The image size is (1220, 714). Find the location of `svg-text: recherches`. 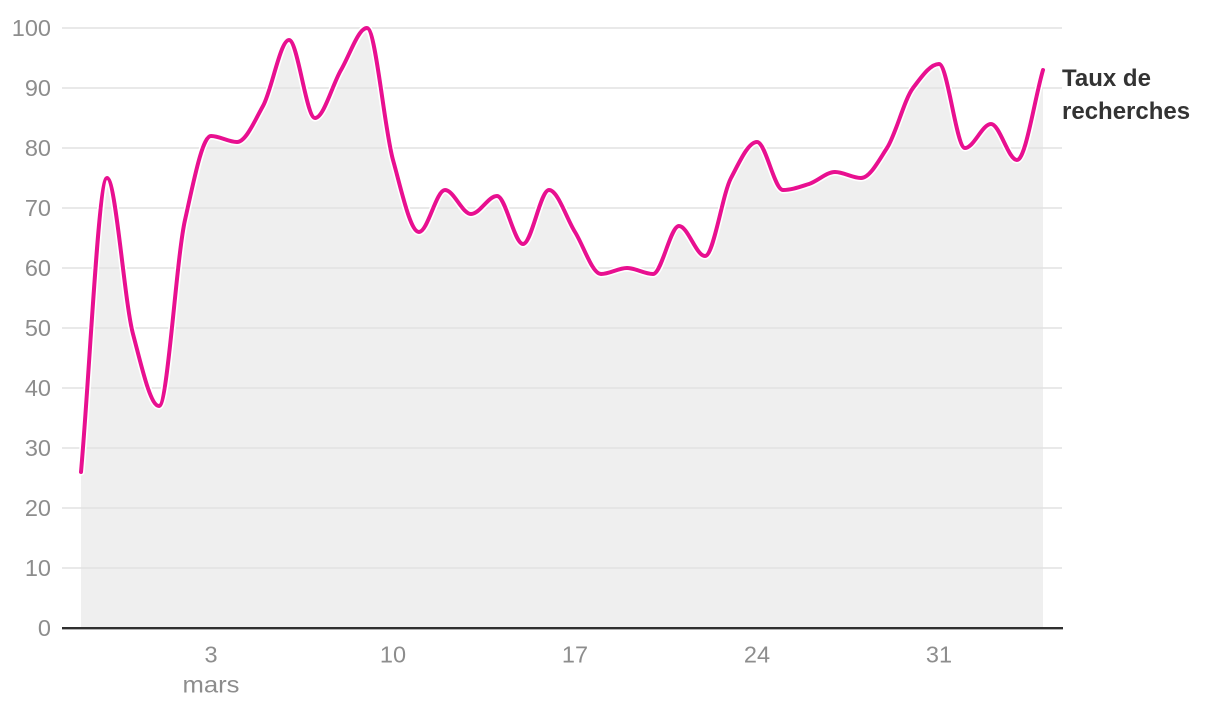

svg-text: recherches is located at coordinates (1126, 111).